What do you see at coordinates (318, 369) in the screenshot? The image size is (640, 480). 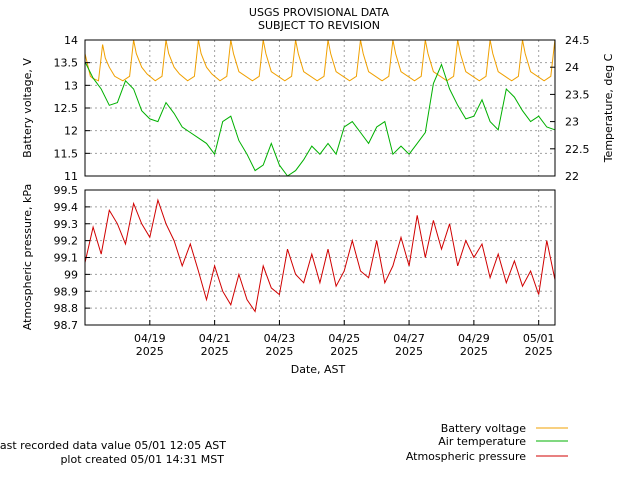 I see `x-axis-label: Date, AST` at bounding box center [318, 369].